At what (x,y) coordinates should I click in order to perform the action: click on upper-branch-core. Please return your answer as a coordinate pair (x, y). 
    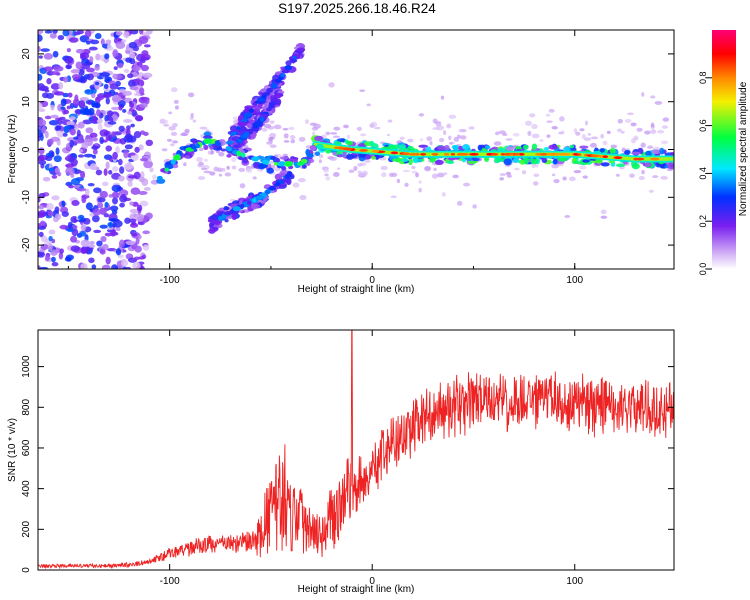
    Looking at the image, I should click on (278, 81).